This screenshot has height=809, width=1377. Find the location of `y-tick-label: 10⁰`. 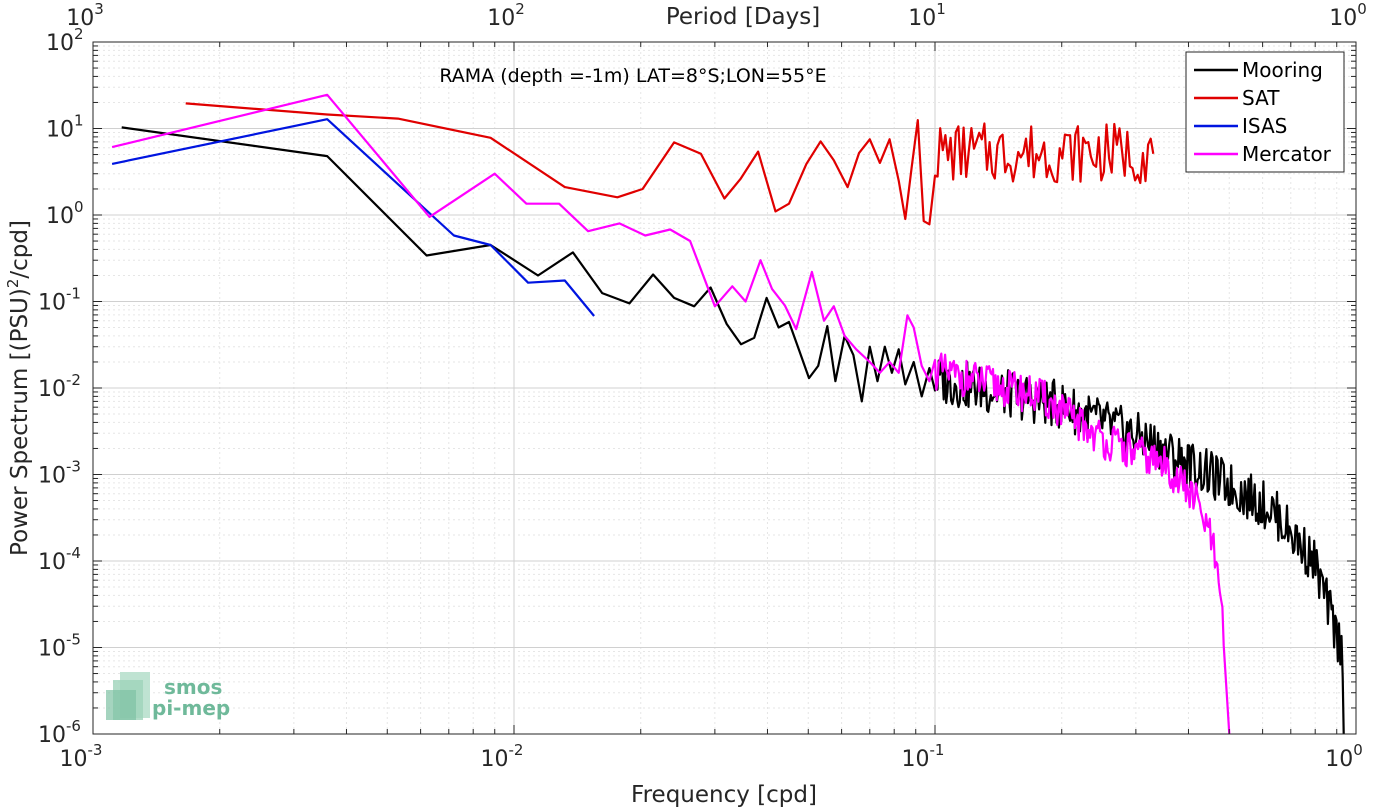

y-tick-label: 10⁰ is located at coordinates (65, 213).